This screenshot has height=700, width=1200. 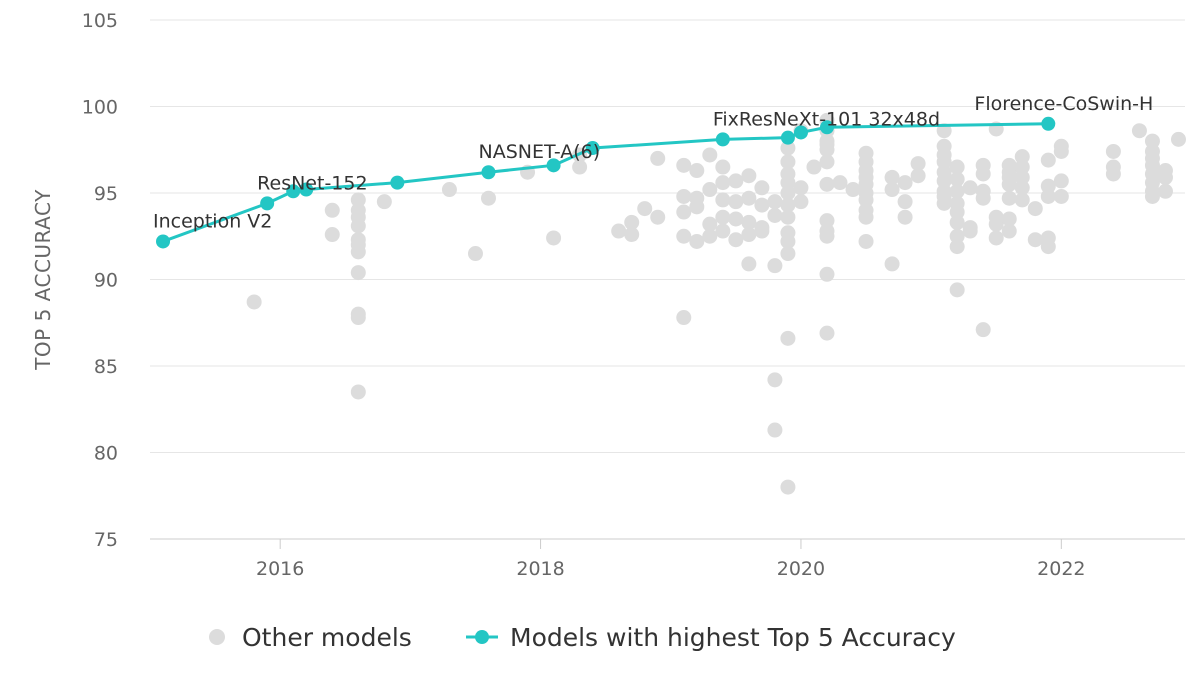 I want to click on best-models-series, so click(x=606, y=182).